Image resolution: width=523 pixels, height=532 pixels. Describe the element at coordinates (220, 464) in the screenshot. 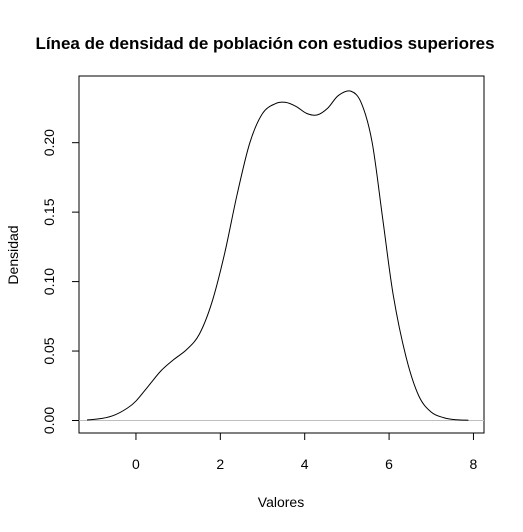

I see `x-tick-label: 2` at that location.